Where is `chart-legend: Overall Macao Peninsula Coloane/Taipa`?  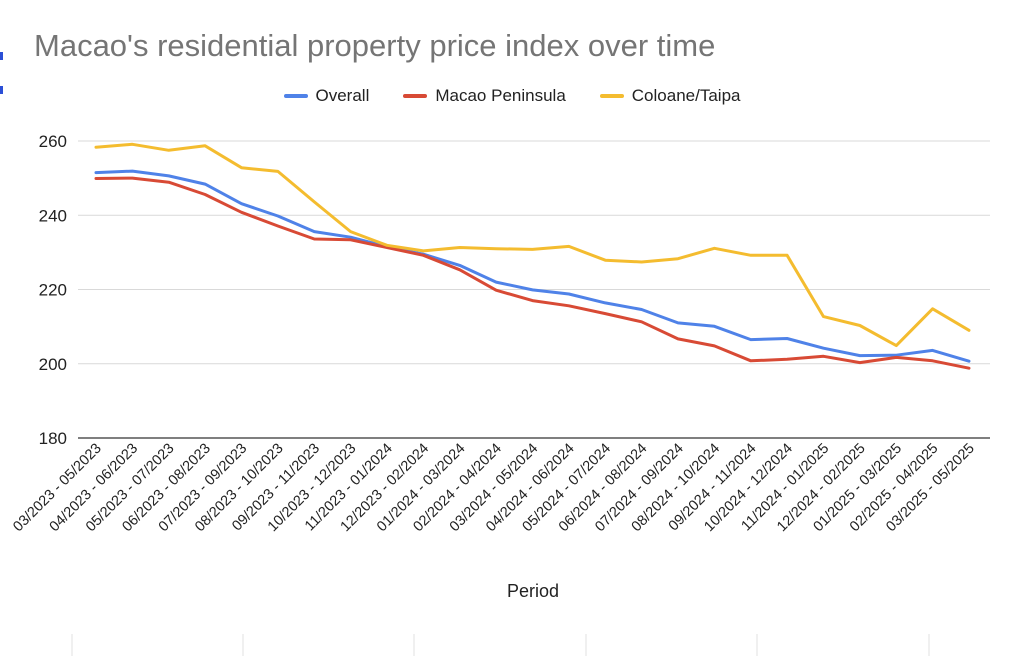 chart-legend: Overall Macao Peninsula Coloane/Taipa is located at coordinates (512, 96).